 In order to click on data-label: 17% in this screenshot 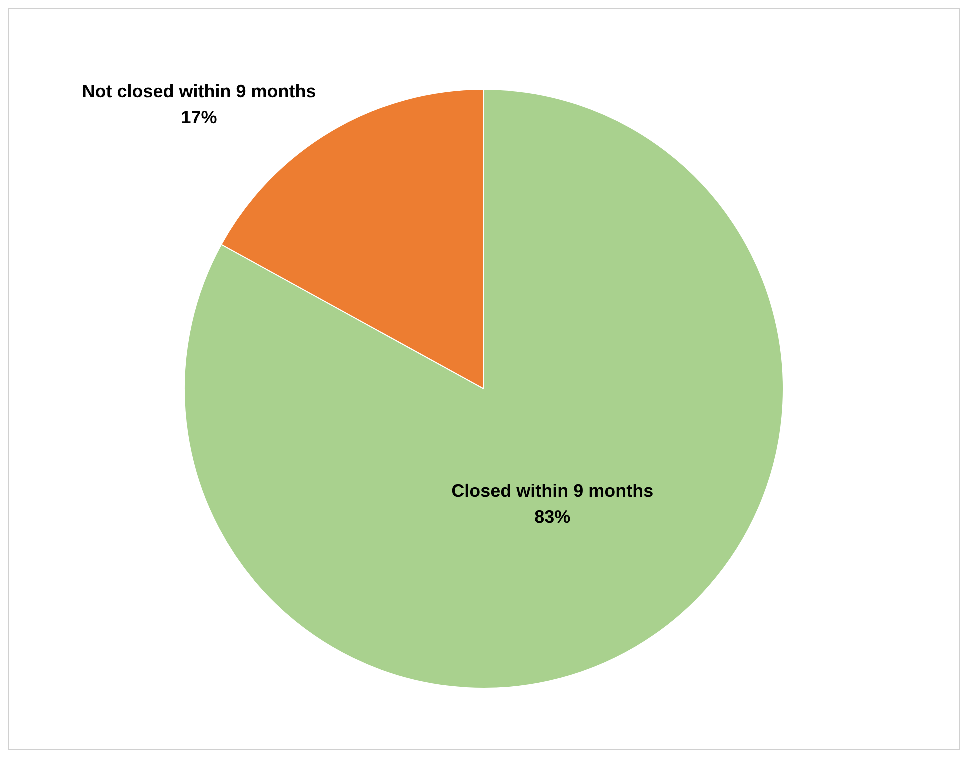, I will do `click(199, 117)`.